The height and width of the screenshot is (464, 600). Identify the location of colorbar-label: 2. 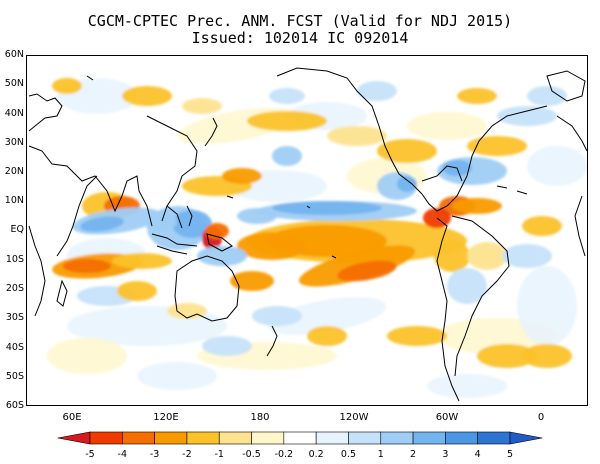
(413, 454).